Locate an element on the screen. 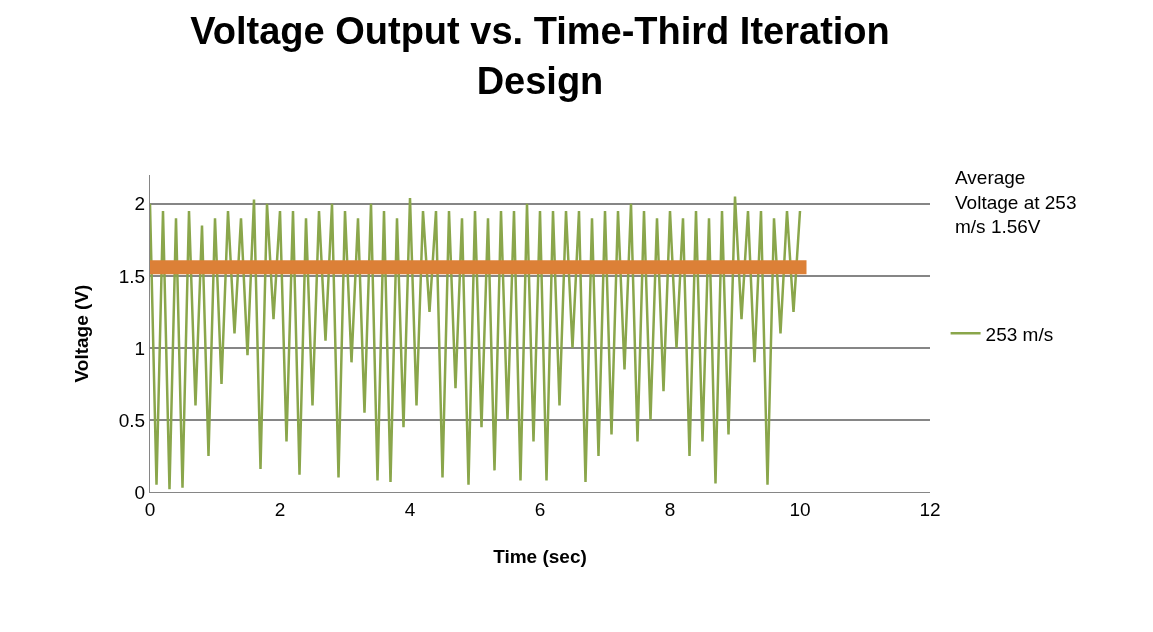 The image size is (1153, 632). legend-label: 253 m/s is located at coordinates (1019, 334).